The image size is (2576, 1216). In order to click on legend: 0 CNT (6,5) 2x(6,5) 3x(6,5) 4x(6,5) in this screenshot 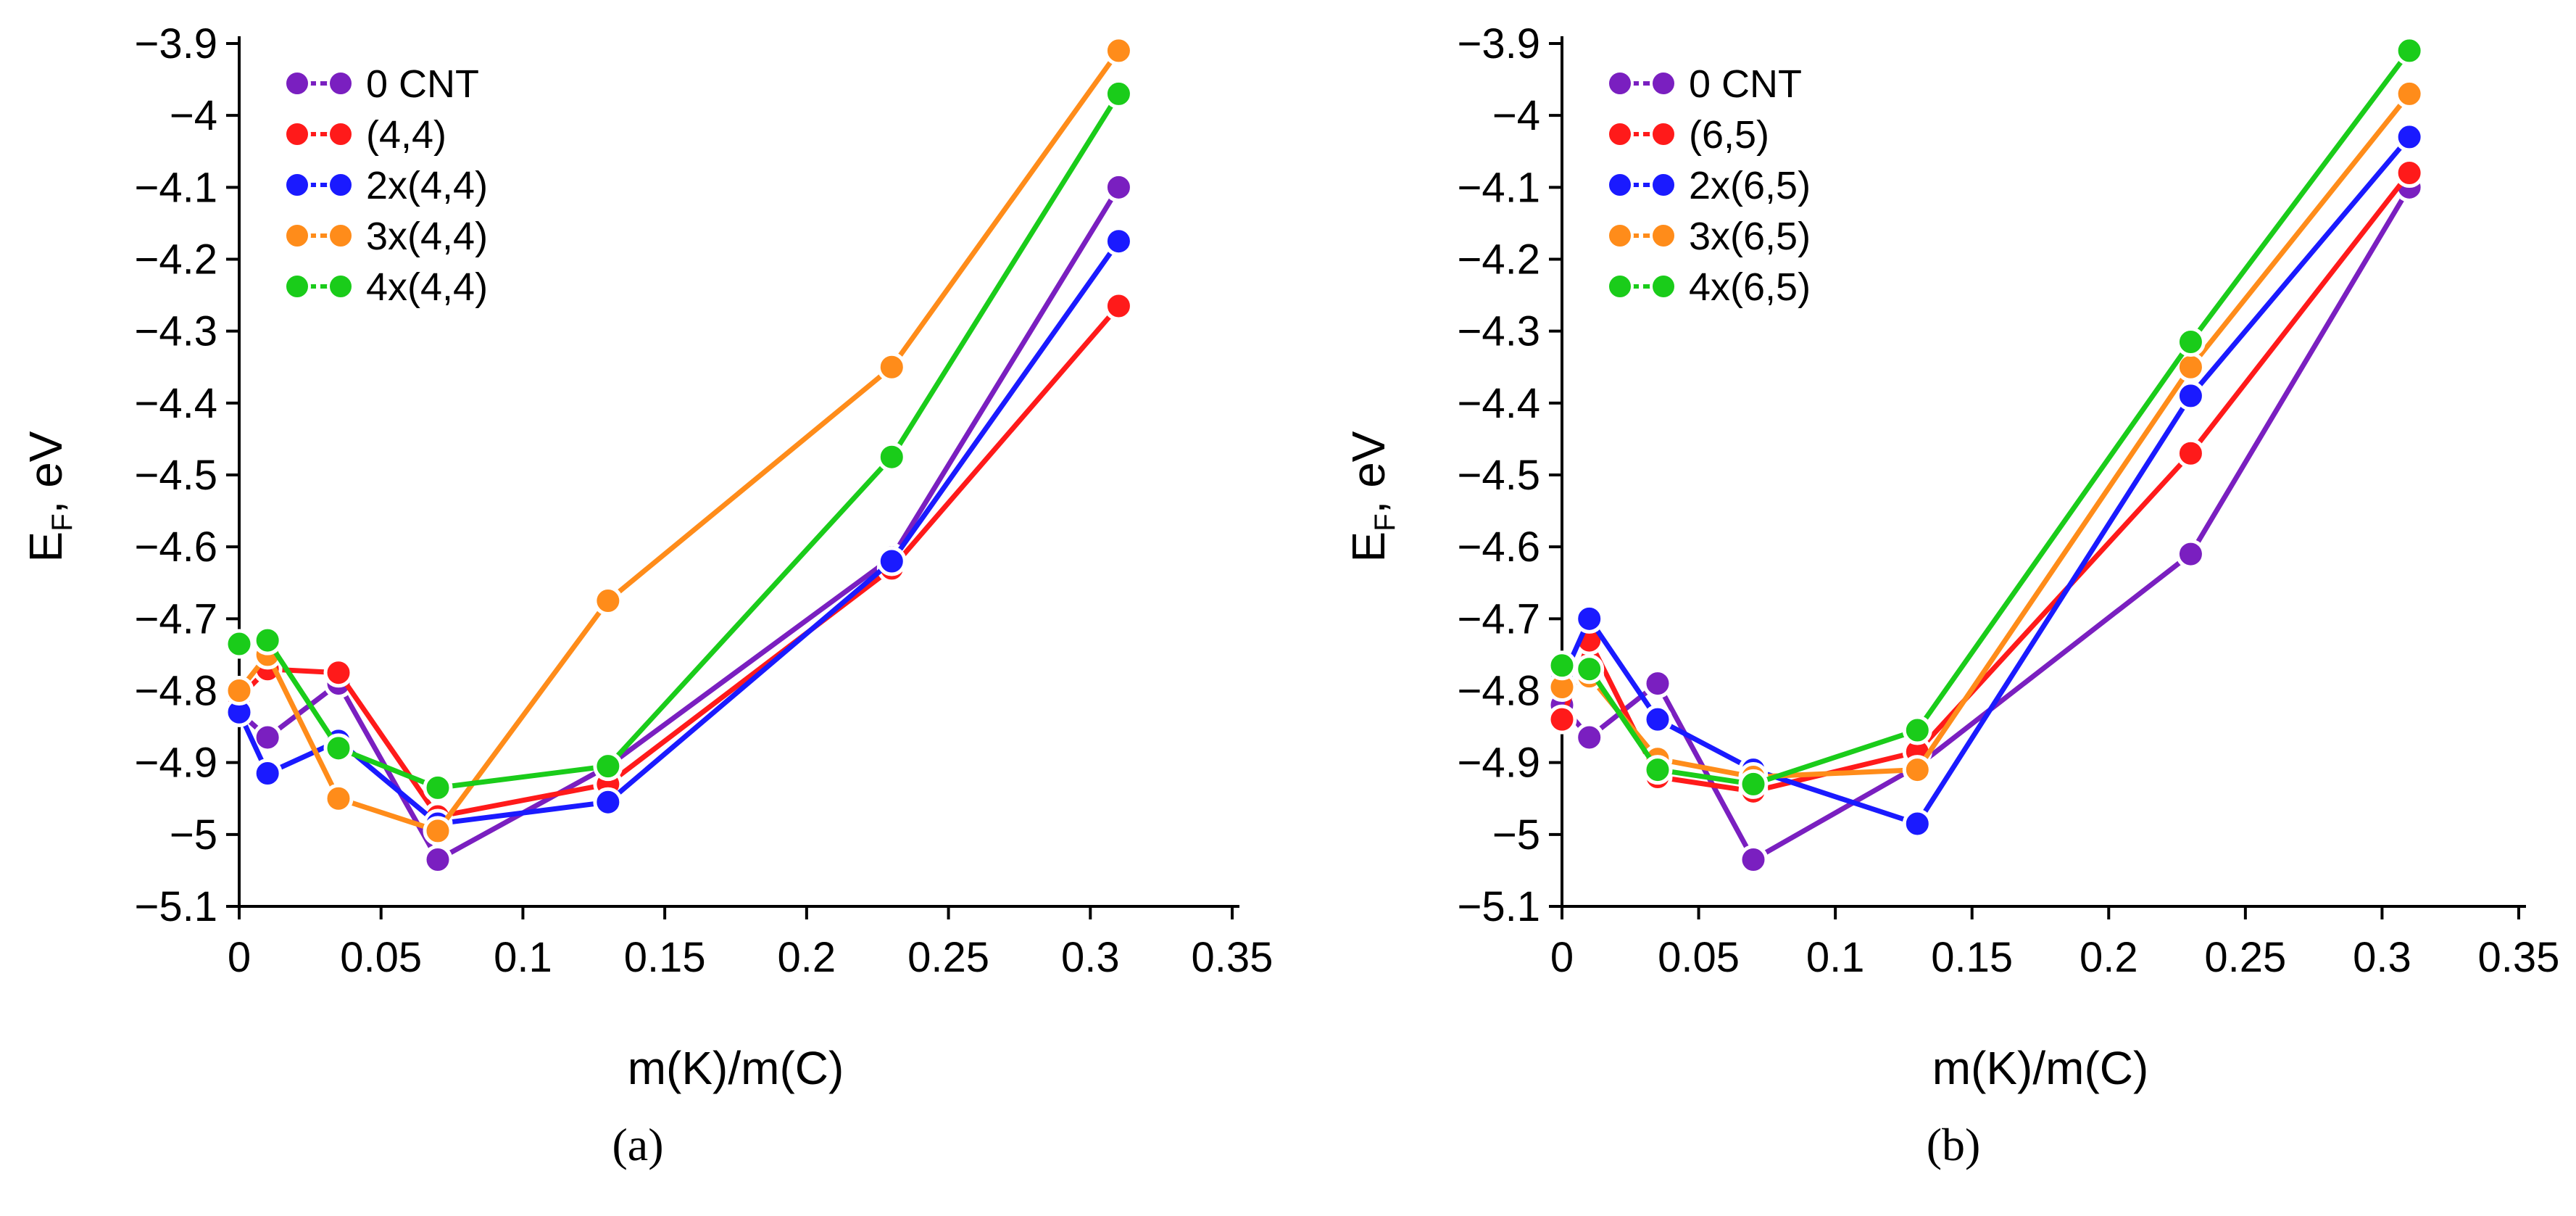, I will do `click(1708, 185)`.